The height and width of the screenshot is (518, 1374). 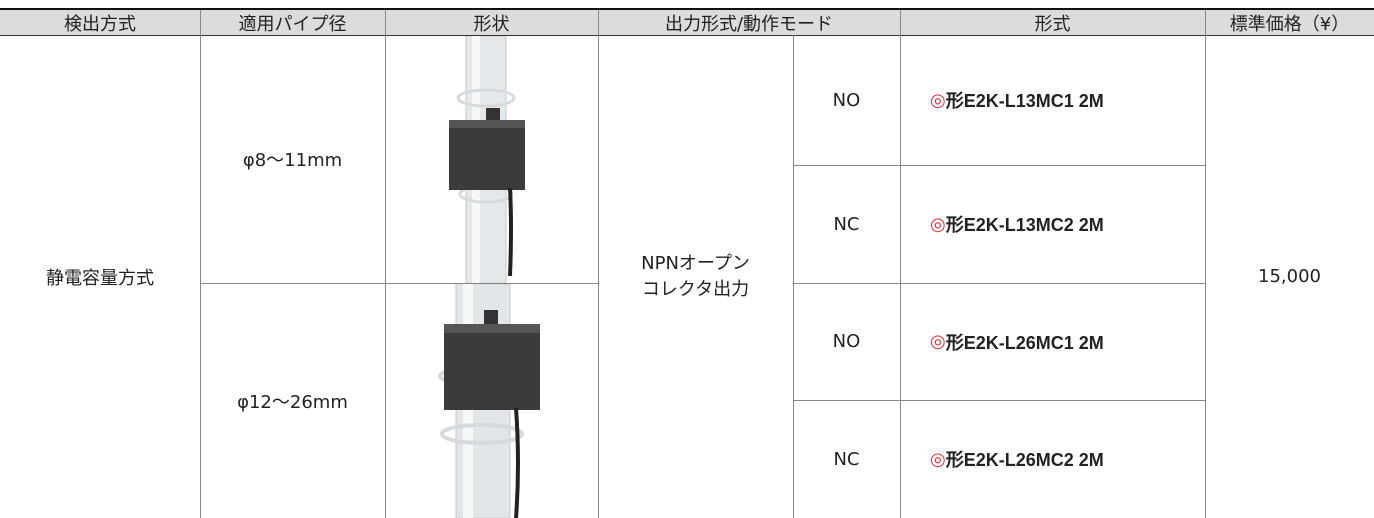 What do you see at coordinates (1024, 101) in the screenshot?
I see `model: 形E2K-L13MC1 2M` at bounding box center [1024, 101].